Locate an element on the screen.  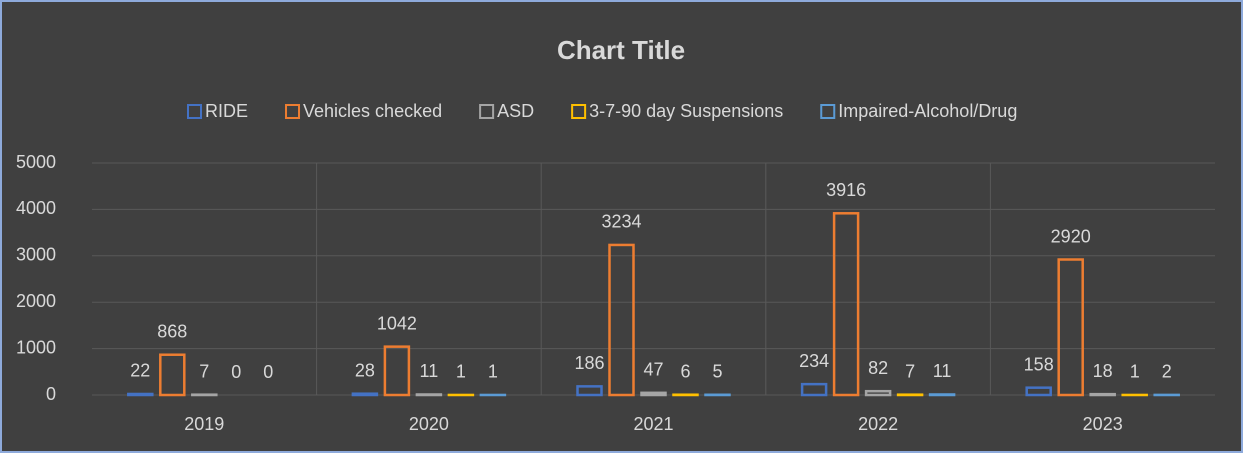
legend-label: 3-7-90 day Suspensions is located at coordinates (686, 111).